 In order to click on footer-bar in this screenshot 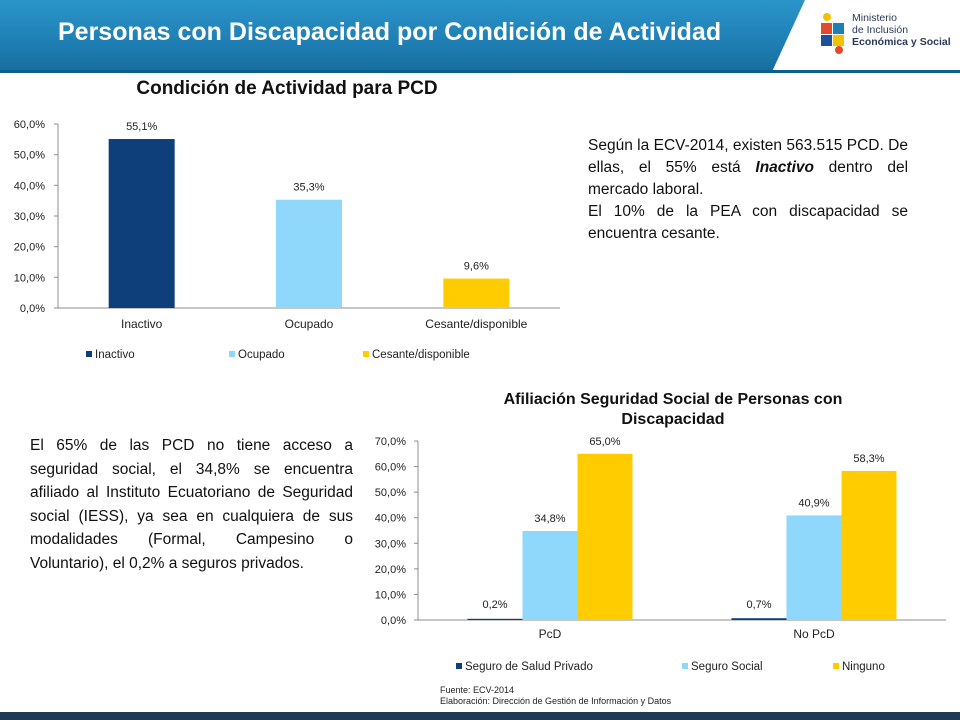, I will do `click(480, 716)`.